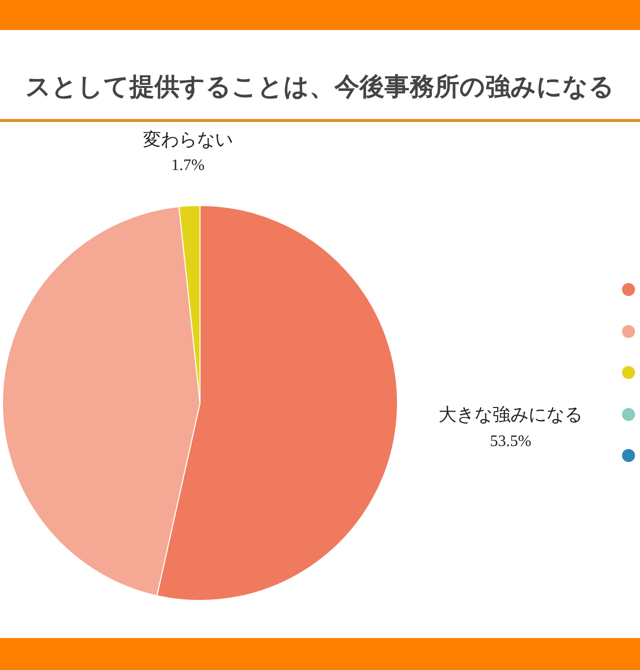 The height and width of the screenshot is (670, 640). Describe the element at coordinates (320, 87) in the screenshot. I see `chart-title: スとして提供することは、今後事務所の強みになる` at that location.